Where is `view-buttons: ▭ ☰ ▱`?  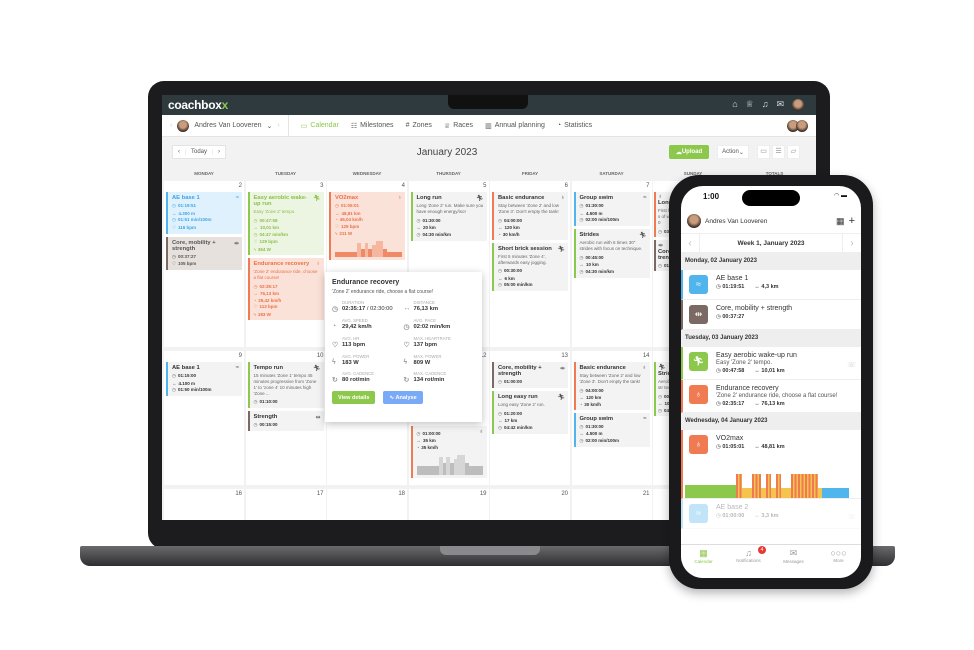 view-buttons: ▭ ☰ ▱ is located at coordinates (778, 152).